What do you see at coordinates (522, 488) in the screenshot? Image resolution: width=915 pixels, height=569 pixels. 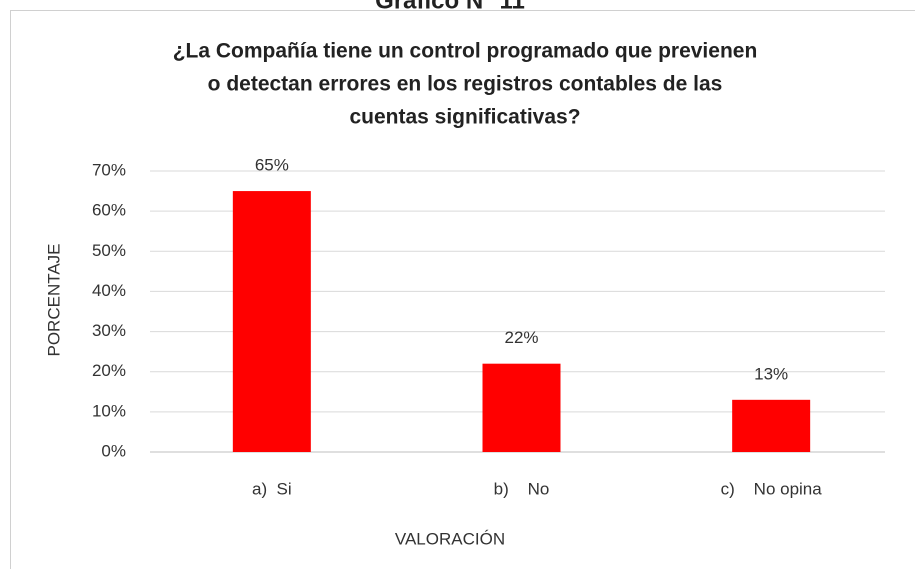 I see `x-tick-label: b) No` at bounding box center [522, 488].